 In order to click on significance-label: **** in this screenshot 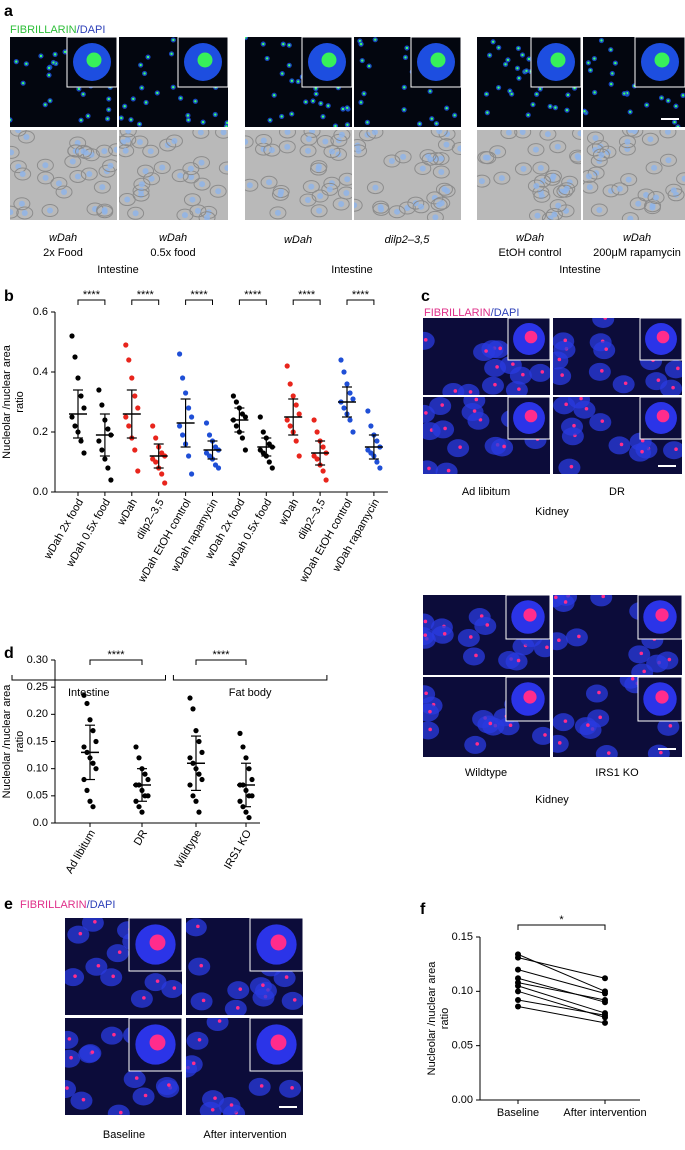, I will do `click(199, 295)`.